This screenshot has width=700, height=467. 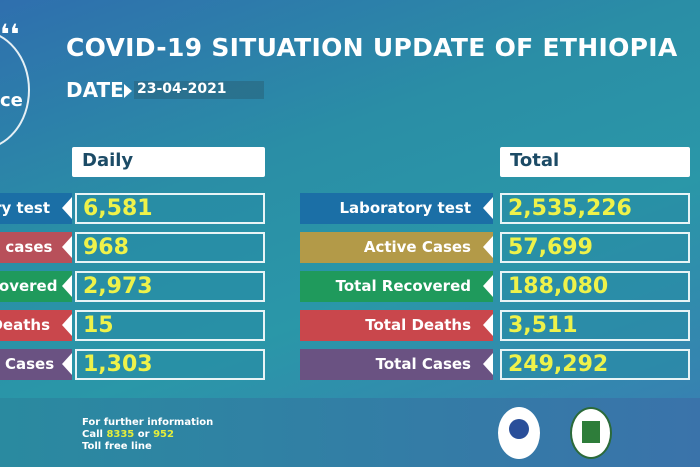 I want to click on total-row: Total Deaths 3,511, so click(x=350, y=325).